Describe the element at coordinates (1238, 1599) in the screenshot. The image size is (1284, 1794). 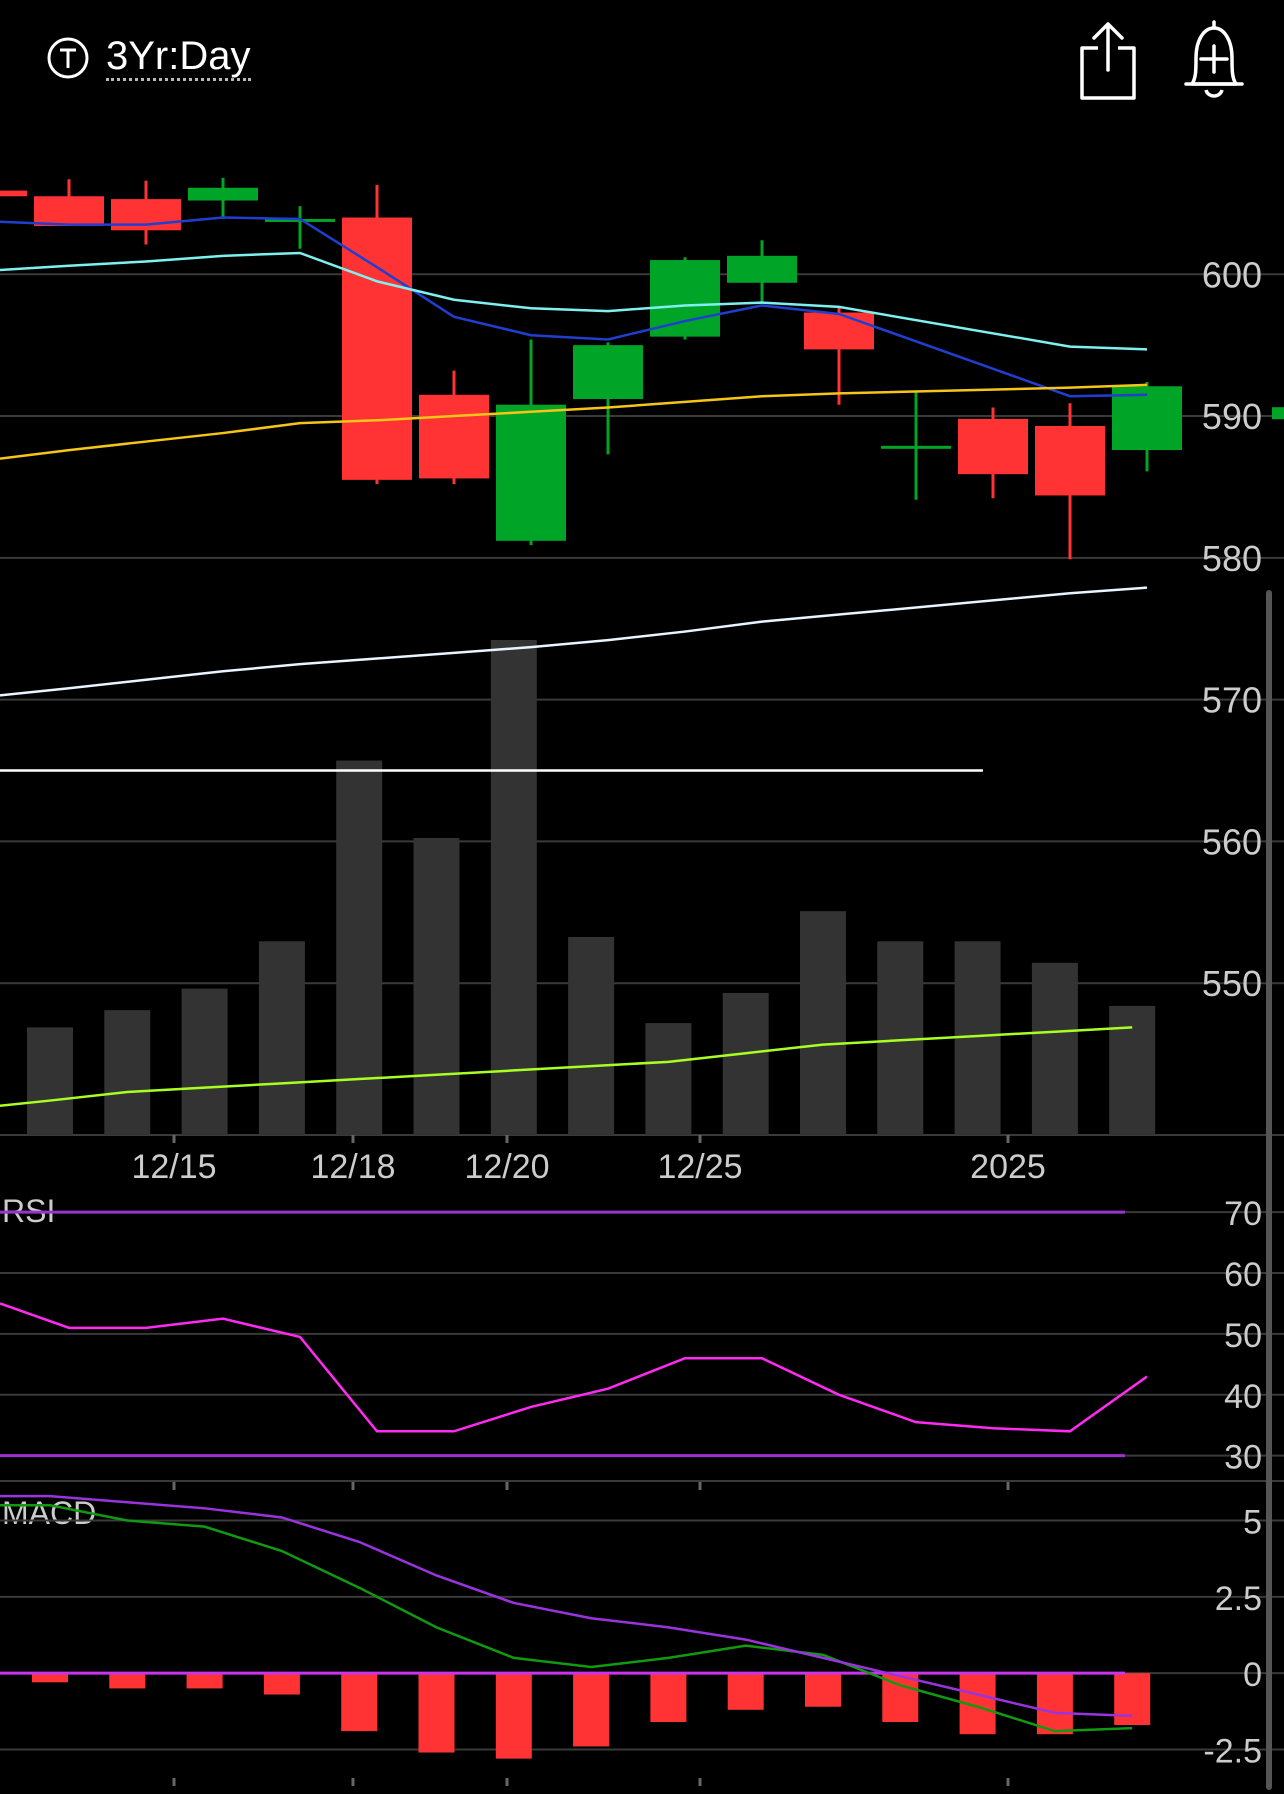
I see `macd-tick-label: 2.5` at that location.